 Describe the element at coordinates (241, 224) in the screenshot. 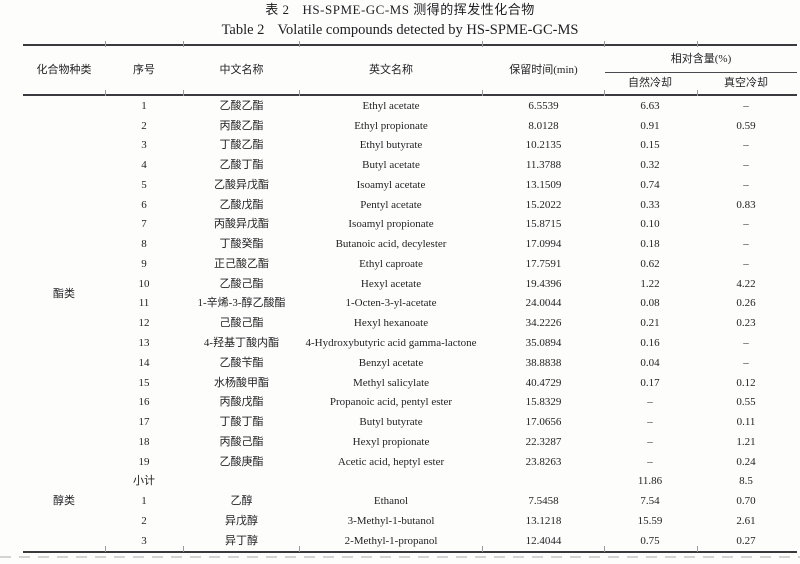

I see `cell-zh-name: 丙酸异戊酯` at that location.